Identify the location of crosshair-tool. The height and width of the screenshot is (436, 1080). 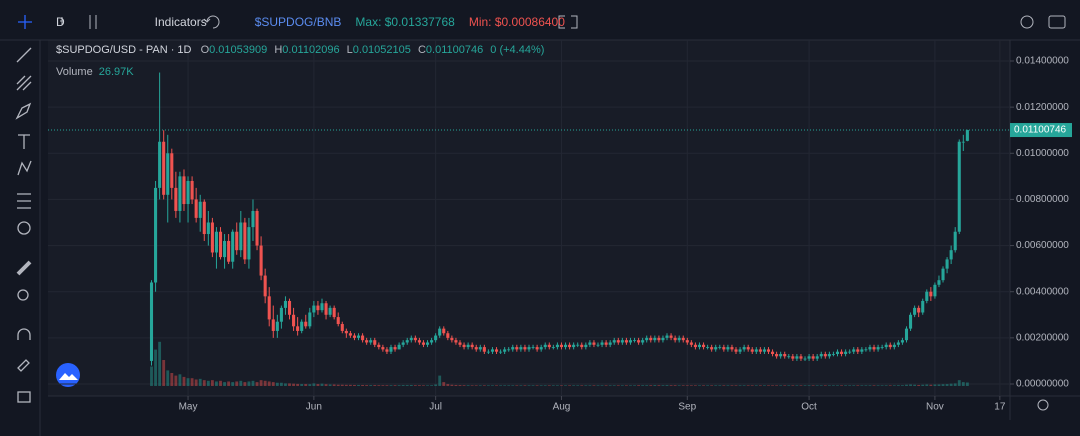
(25, 22).